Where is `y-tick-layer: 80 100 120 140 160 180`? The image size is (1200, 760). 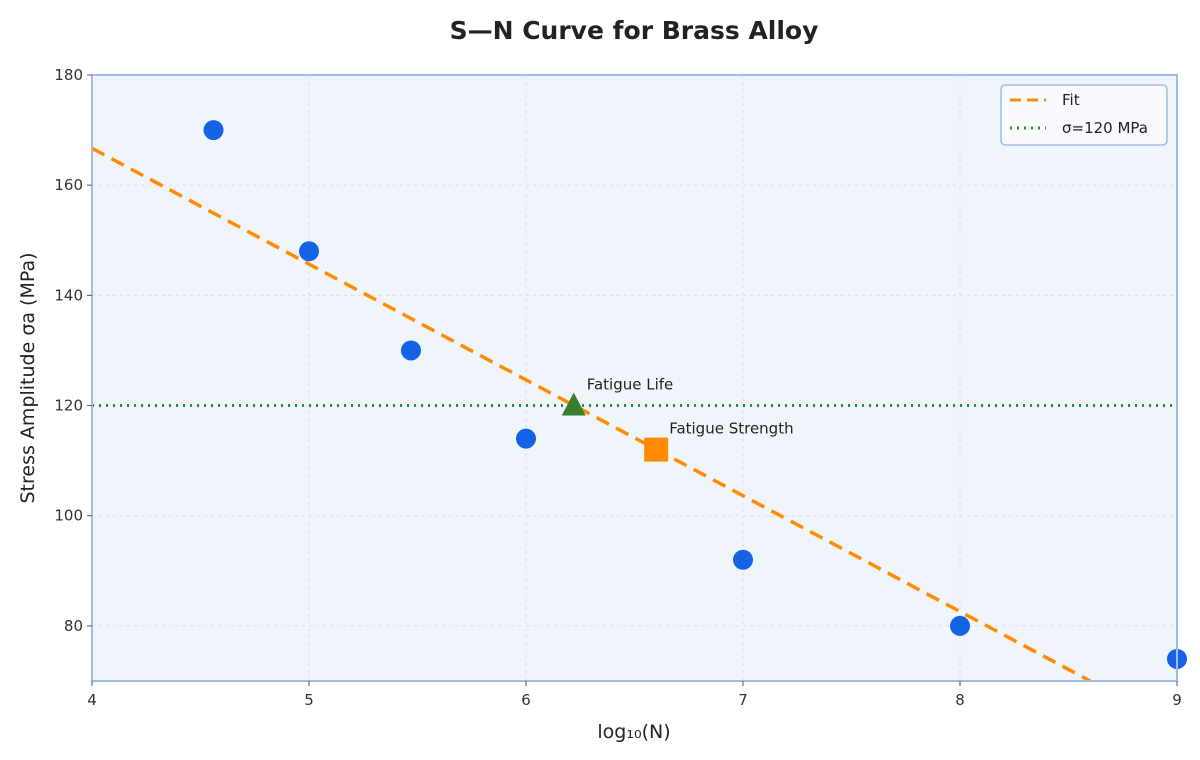 y-tick-layer: 80 100 120 140 160 180 is located at coordinates (73, 350).